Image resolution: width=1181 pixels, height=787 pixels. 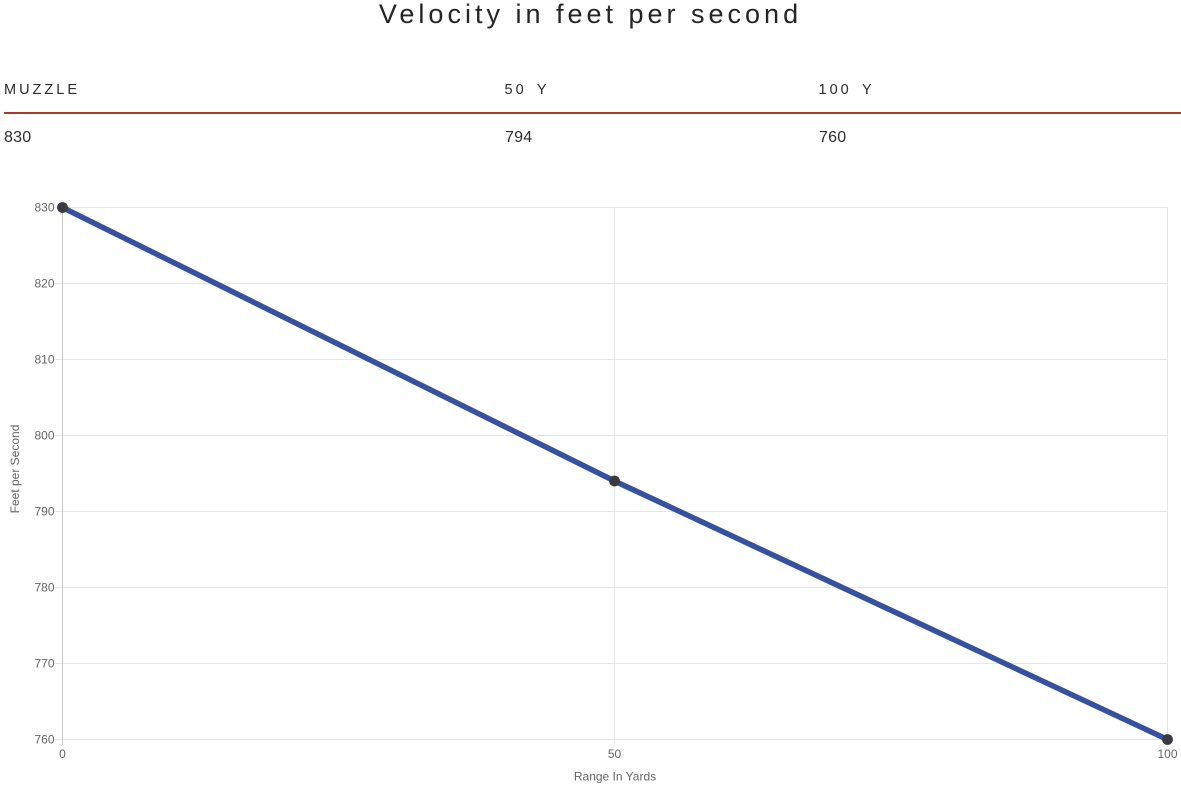 What do you see at coordinates (44, 740) in the screenshot?
I see `svg-text: 760` at bounding box center [44, 740].